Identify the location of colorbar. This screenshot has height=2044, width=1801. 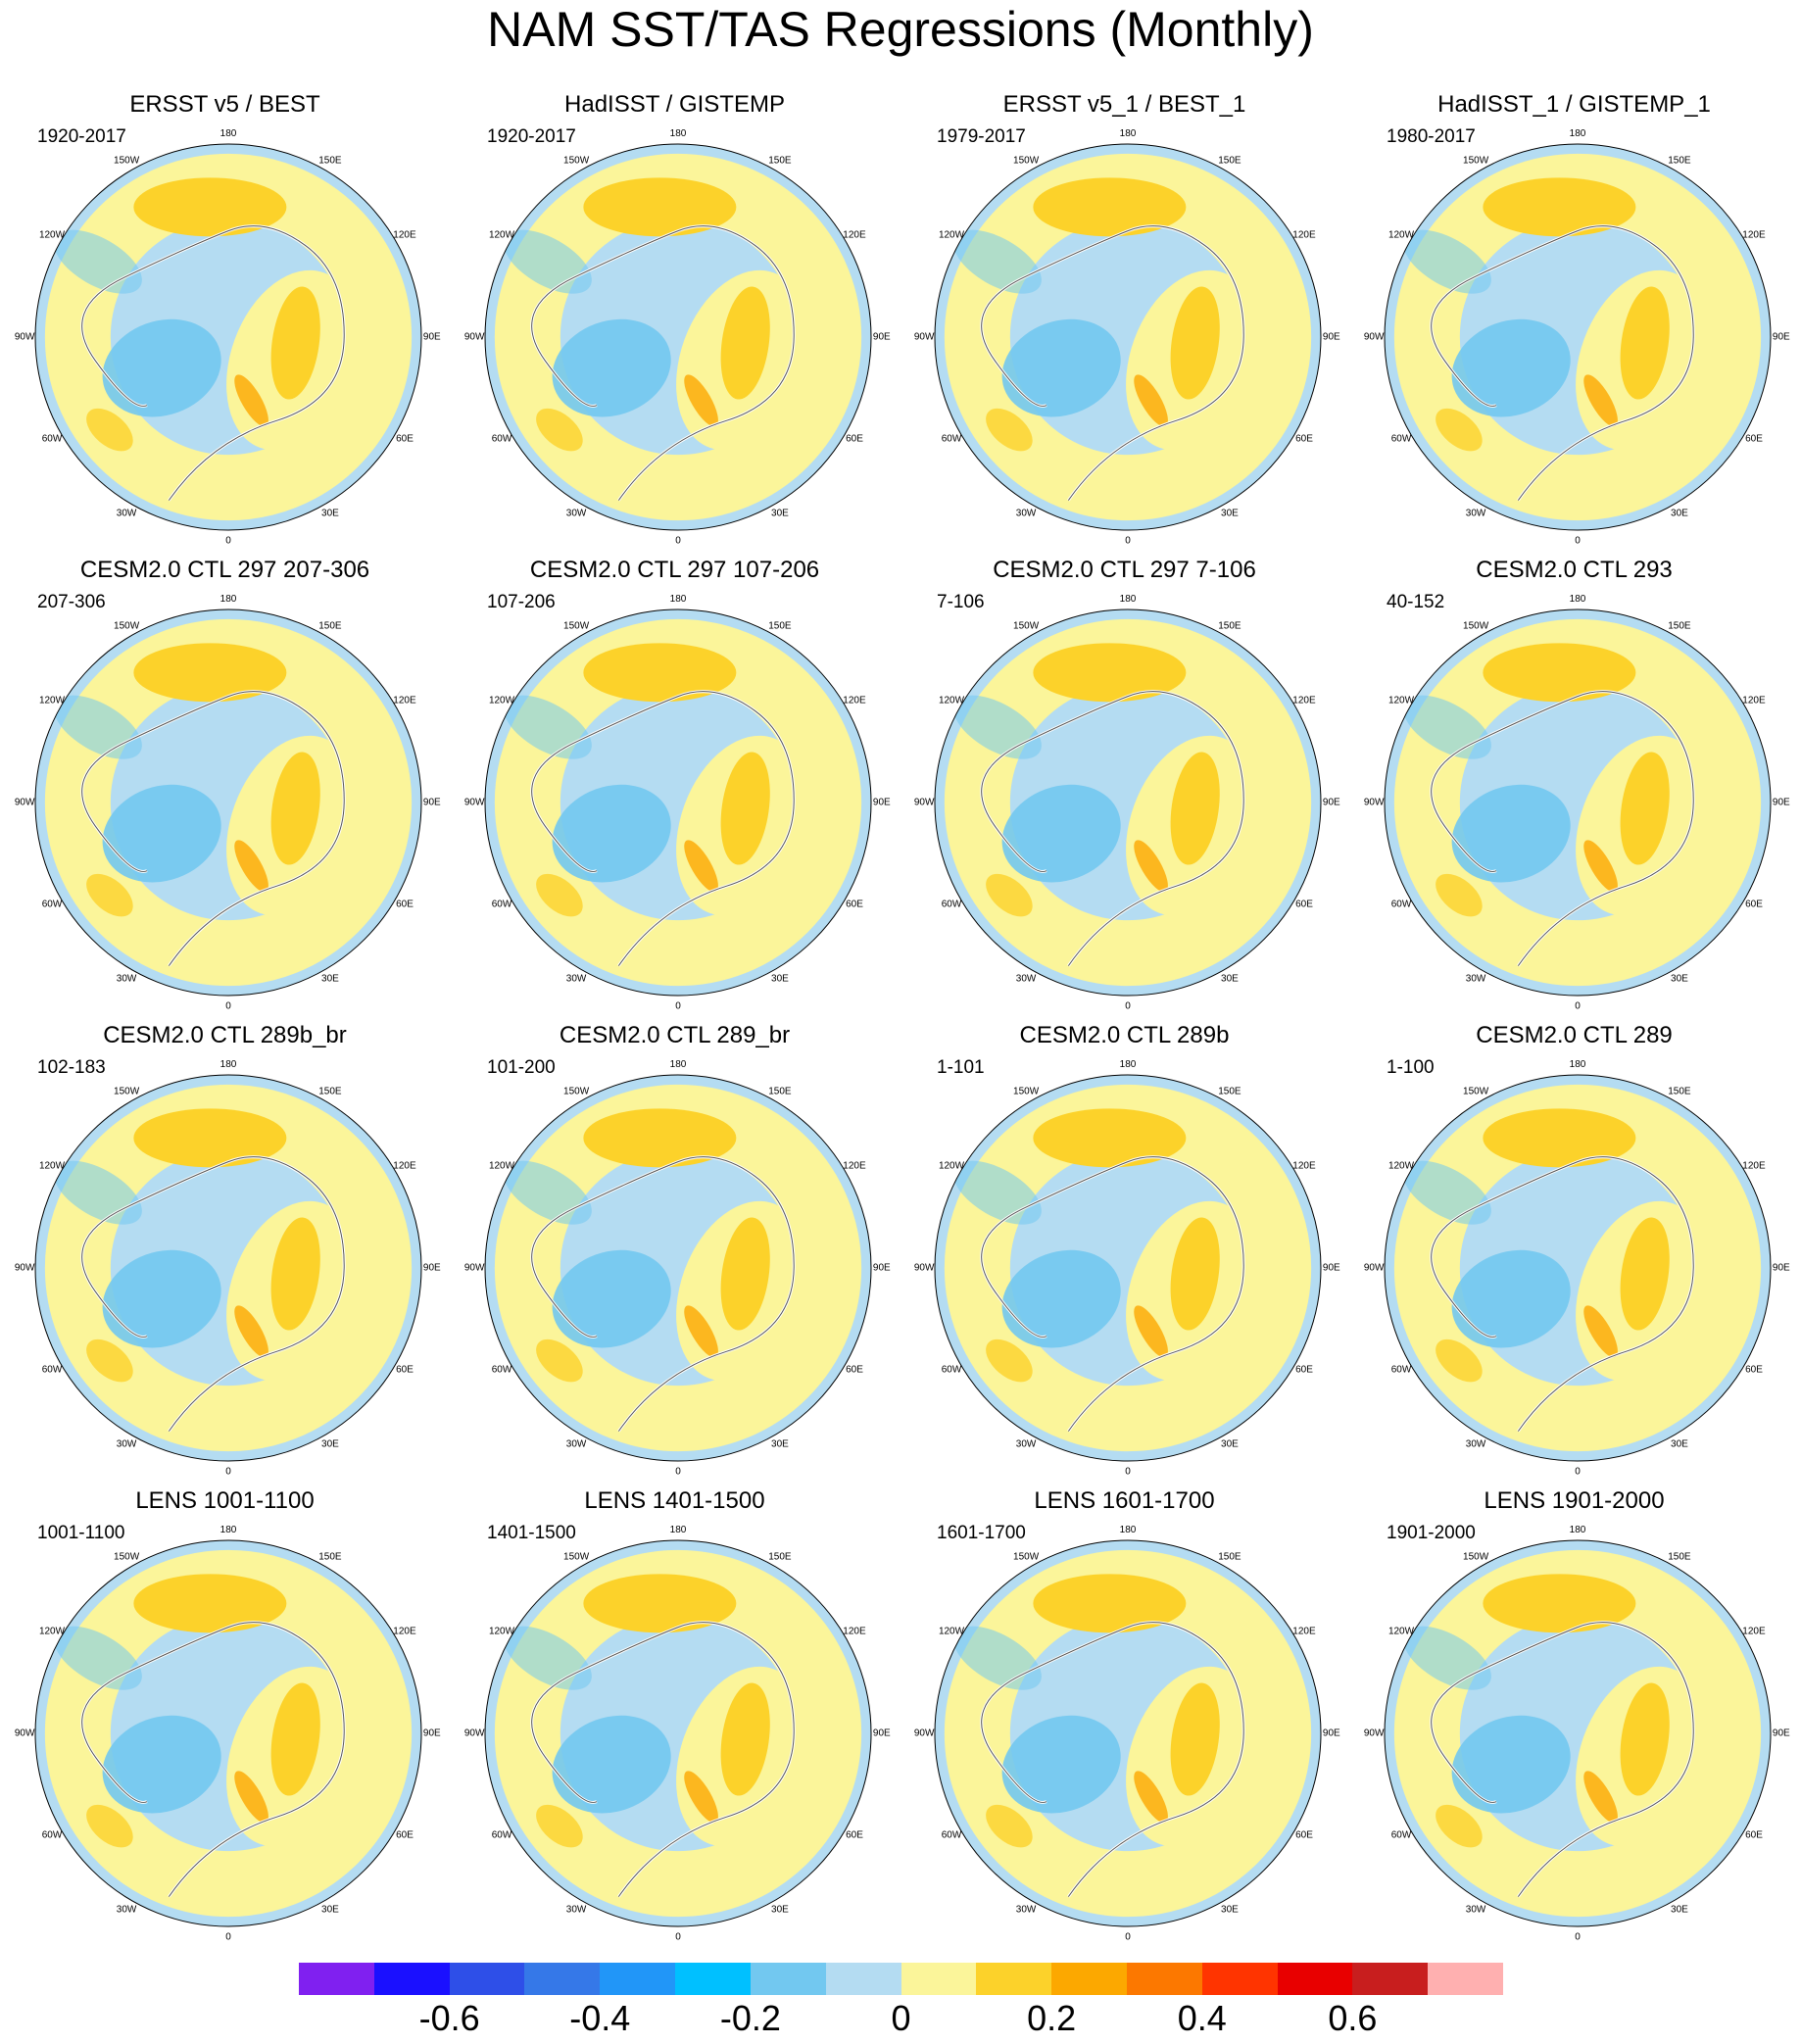
(901, 1979).